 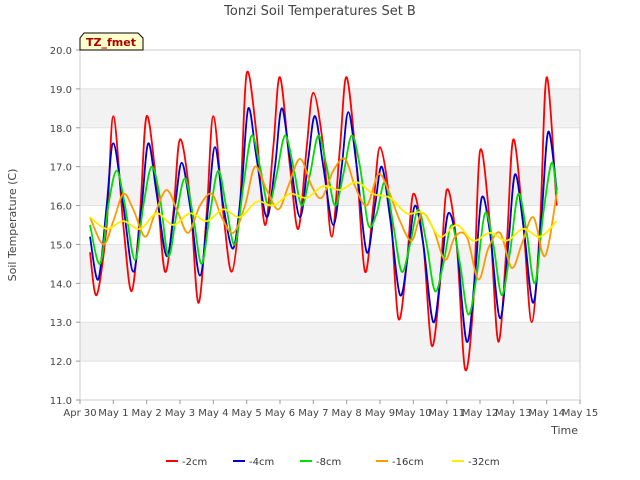 What do you see at coordinates (61, 207) in the screenshot?
I see `y-tick-label: 16.0` at bounding box center [61, 207].